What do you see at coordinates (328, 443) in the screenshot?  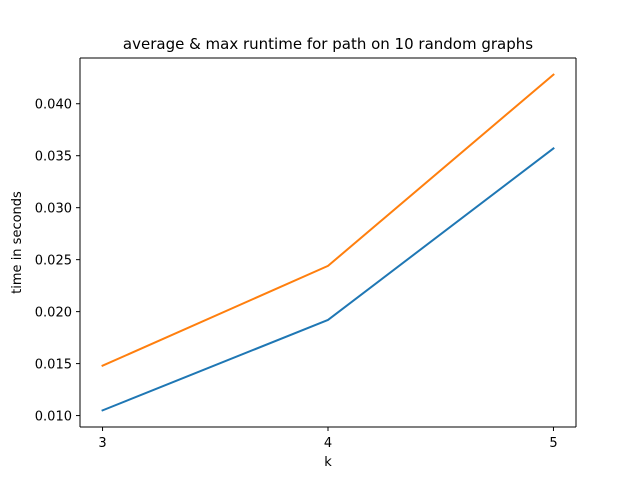 I see `x-tick-label: 4` at bounding box center [328, 443].